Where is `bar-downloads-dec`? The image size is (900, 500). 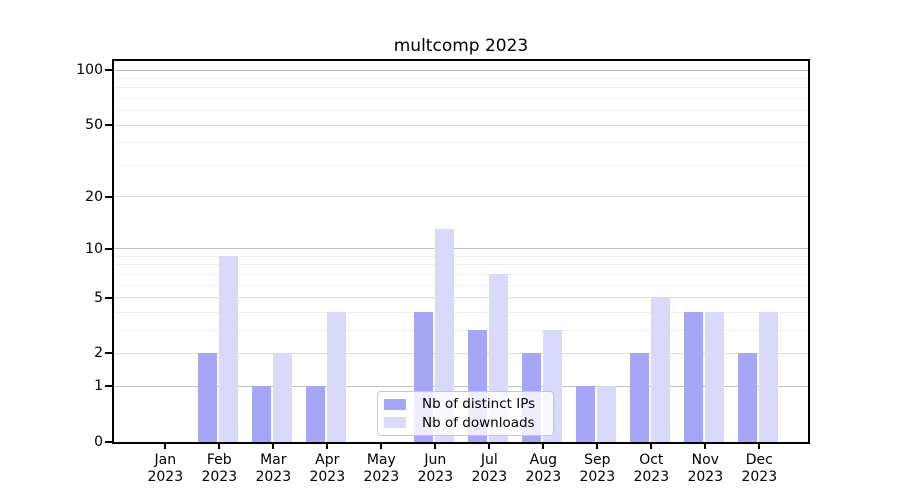 bar-downloads-dec is located at coordinates (768, 377).